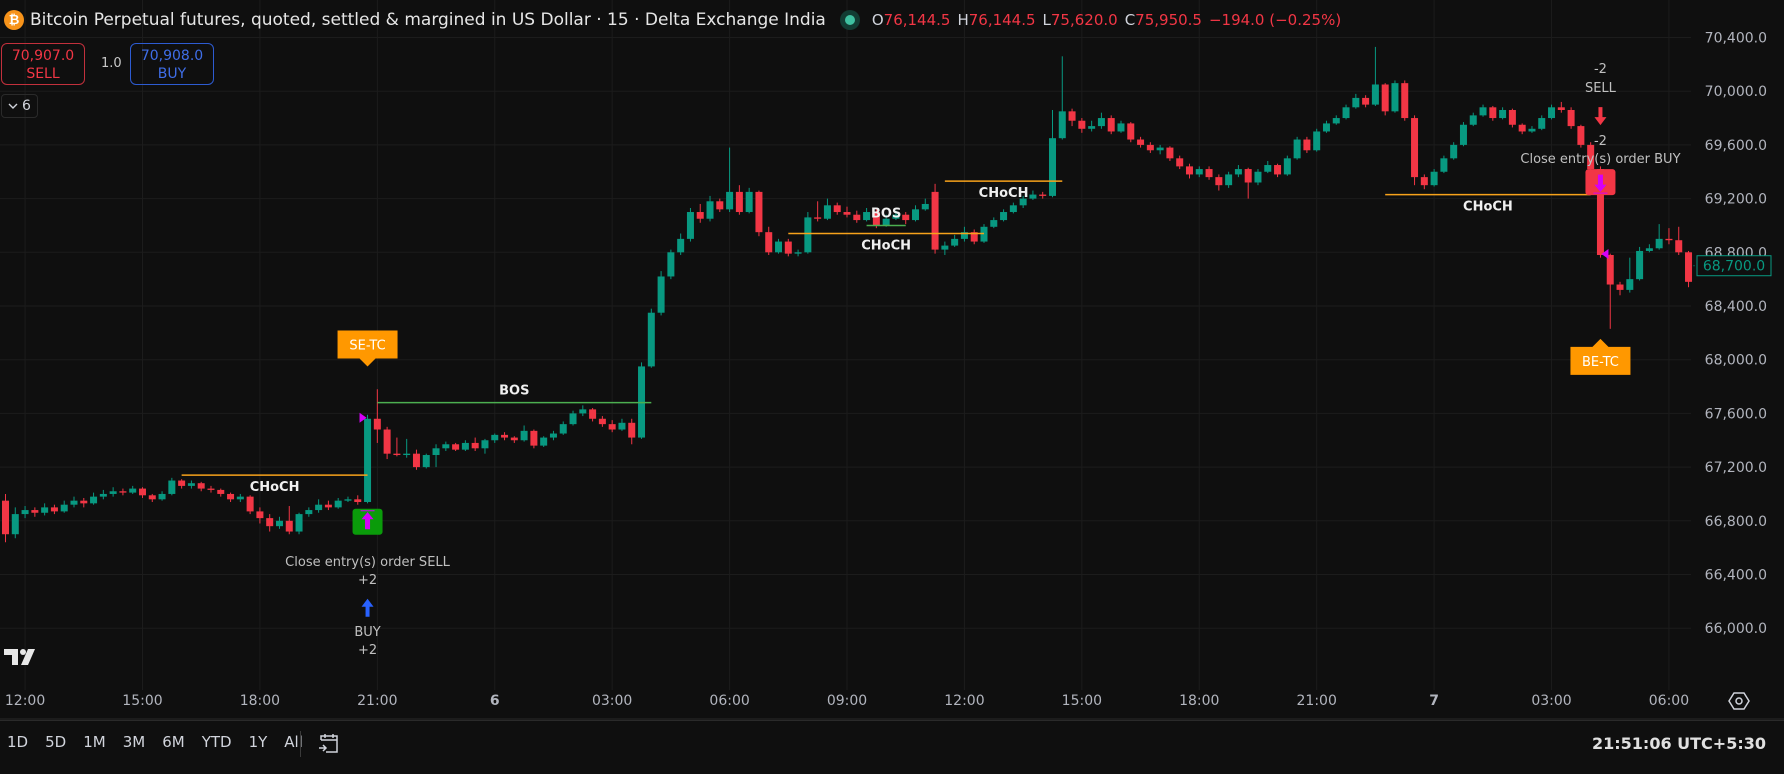 Image resolution: width=1784 pixels, height=774 pixels. I want to click on settings-icon, so click(1739, 701).